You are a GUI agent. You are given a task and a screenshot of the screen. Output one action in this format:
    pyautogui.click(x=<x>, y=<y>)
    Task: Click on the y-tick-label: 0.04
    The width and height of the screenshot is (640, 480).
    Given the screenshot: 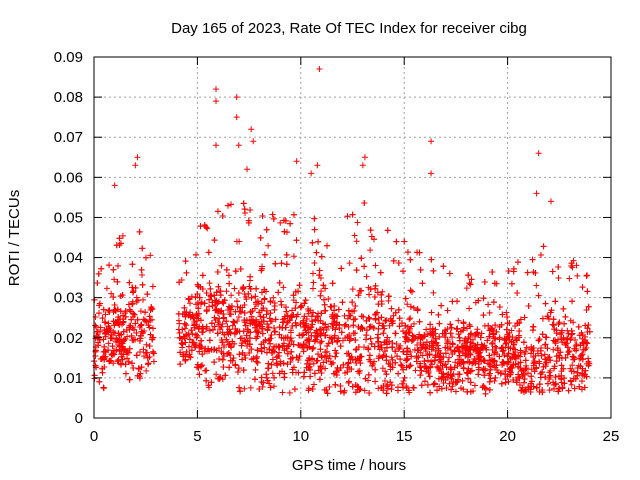 What is the action you would take?
    pyautogui.click(x=68, y=258)
    